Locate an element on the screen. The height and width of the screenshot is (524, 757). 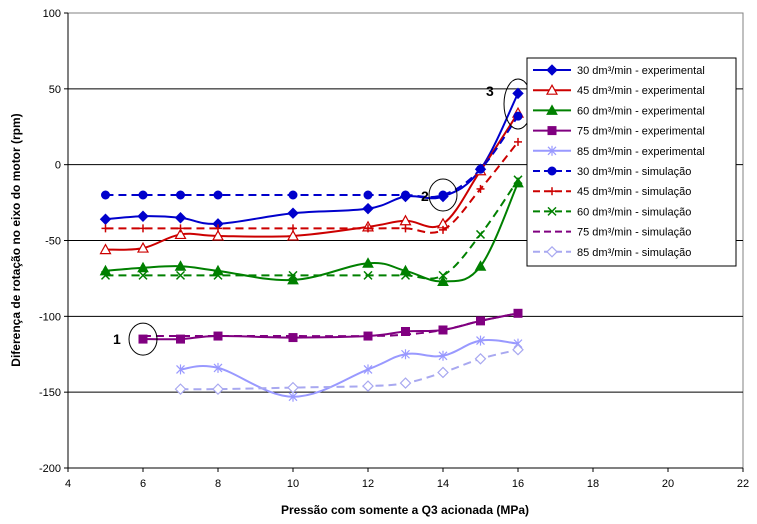
y-tick-label: 100 is located at coordinates (52, 14).